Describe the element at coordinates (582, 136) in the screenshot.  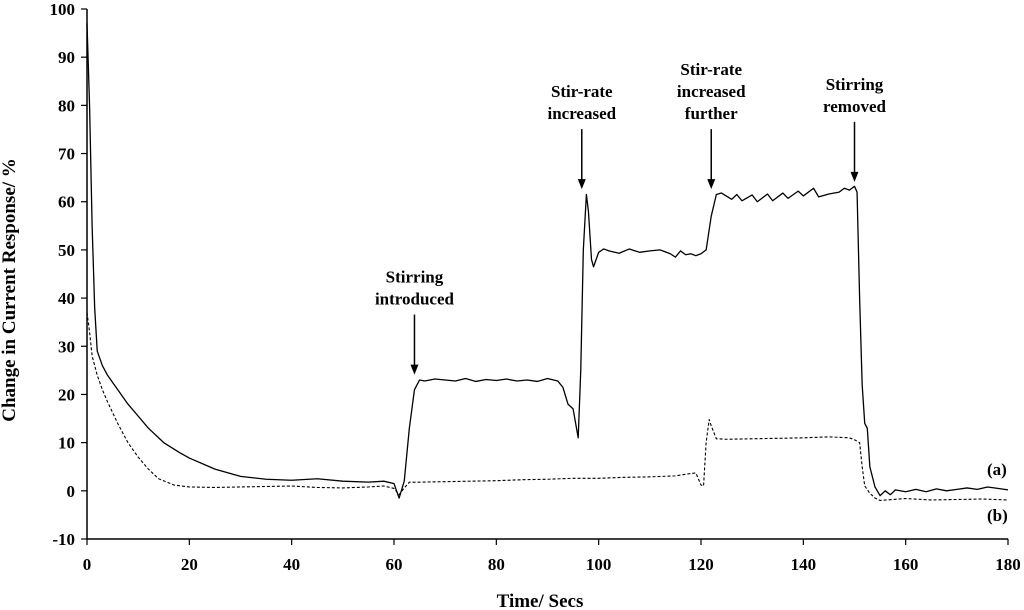
I see `annotation-2: Stir-rate increased` at that location.